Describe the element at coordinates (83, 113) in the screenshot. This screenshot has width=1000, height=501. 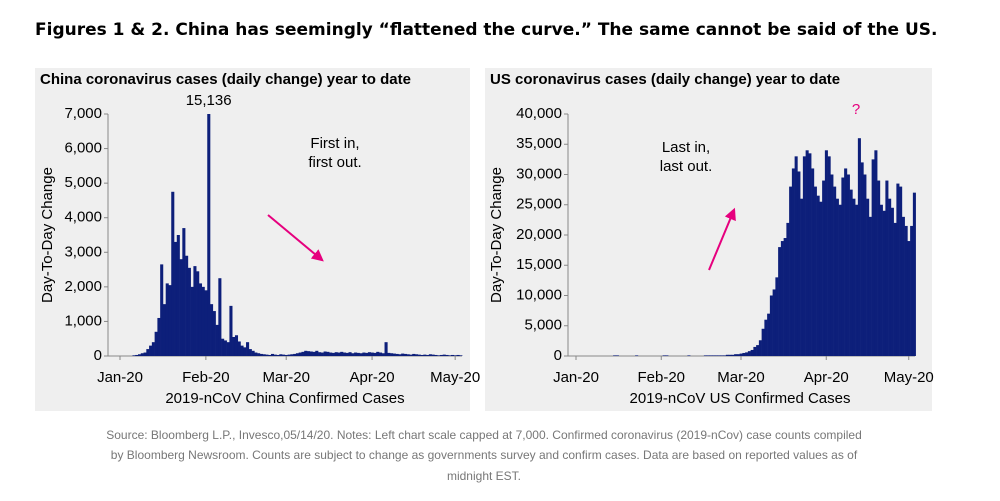
I see `y-tick-label: 7,000` at that location.